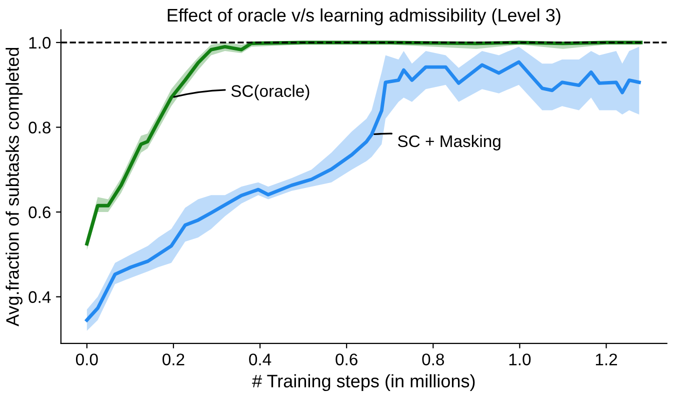 The width and height of the screenshot is (677, 397). I want to click on y-tick-label: 0.6, so click(39, 212).